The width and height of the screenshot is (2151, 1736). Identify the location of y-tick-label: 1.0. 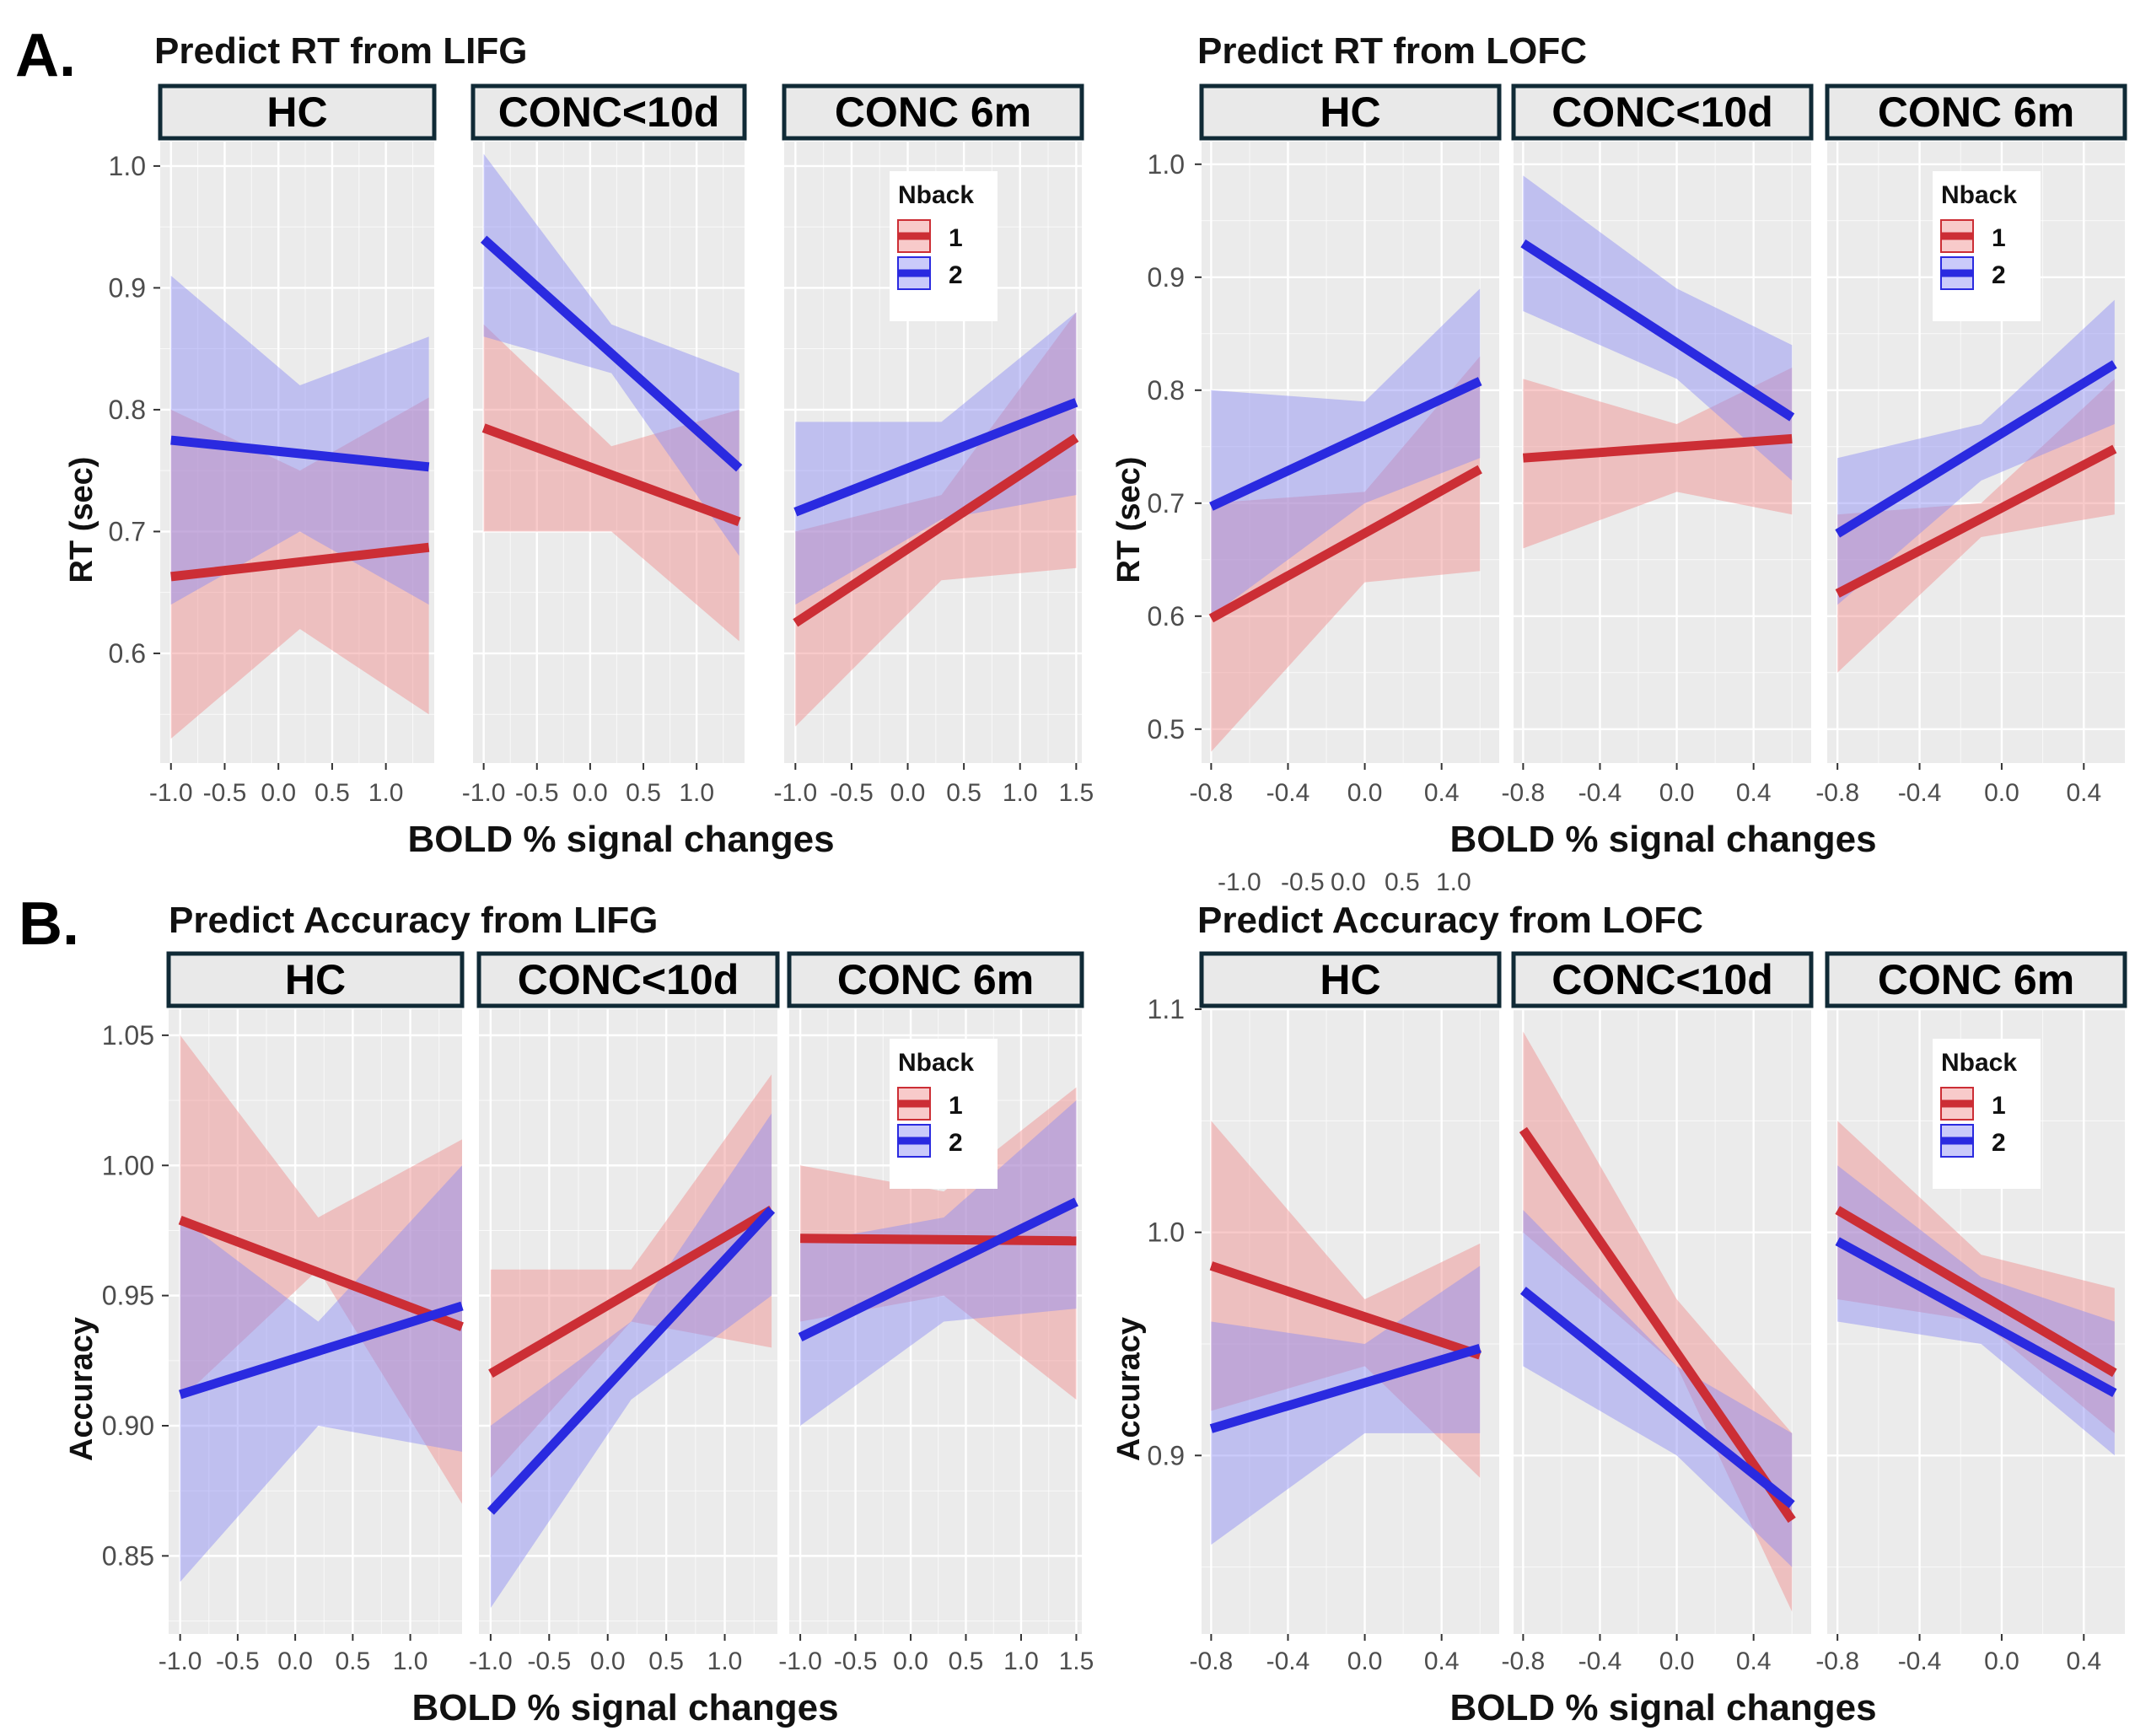
(127, 166).